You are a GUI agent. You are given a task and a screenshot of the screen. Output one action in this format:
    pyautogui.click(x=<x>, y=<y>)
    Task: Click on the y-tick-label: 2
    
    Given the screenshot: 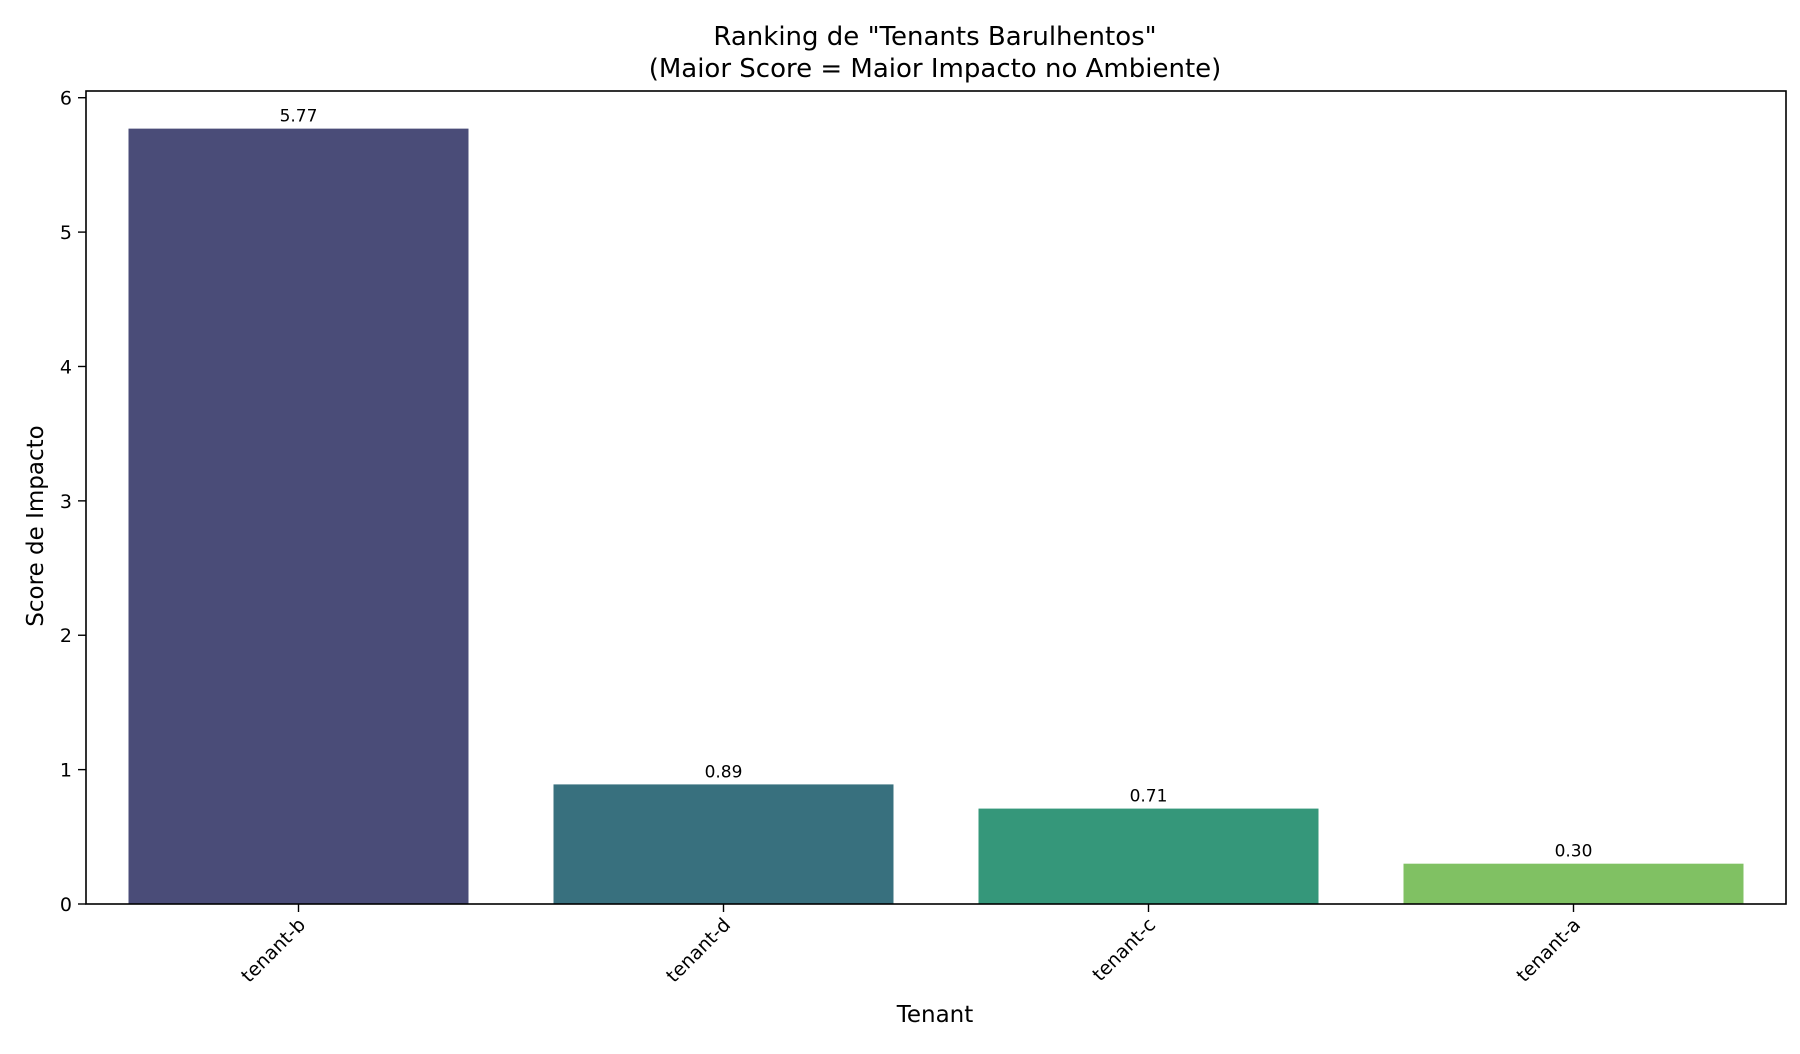 What is the action you would take?
    pyautogui.click(x=66, y=636)
    